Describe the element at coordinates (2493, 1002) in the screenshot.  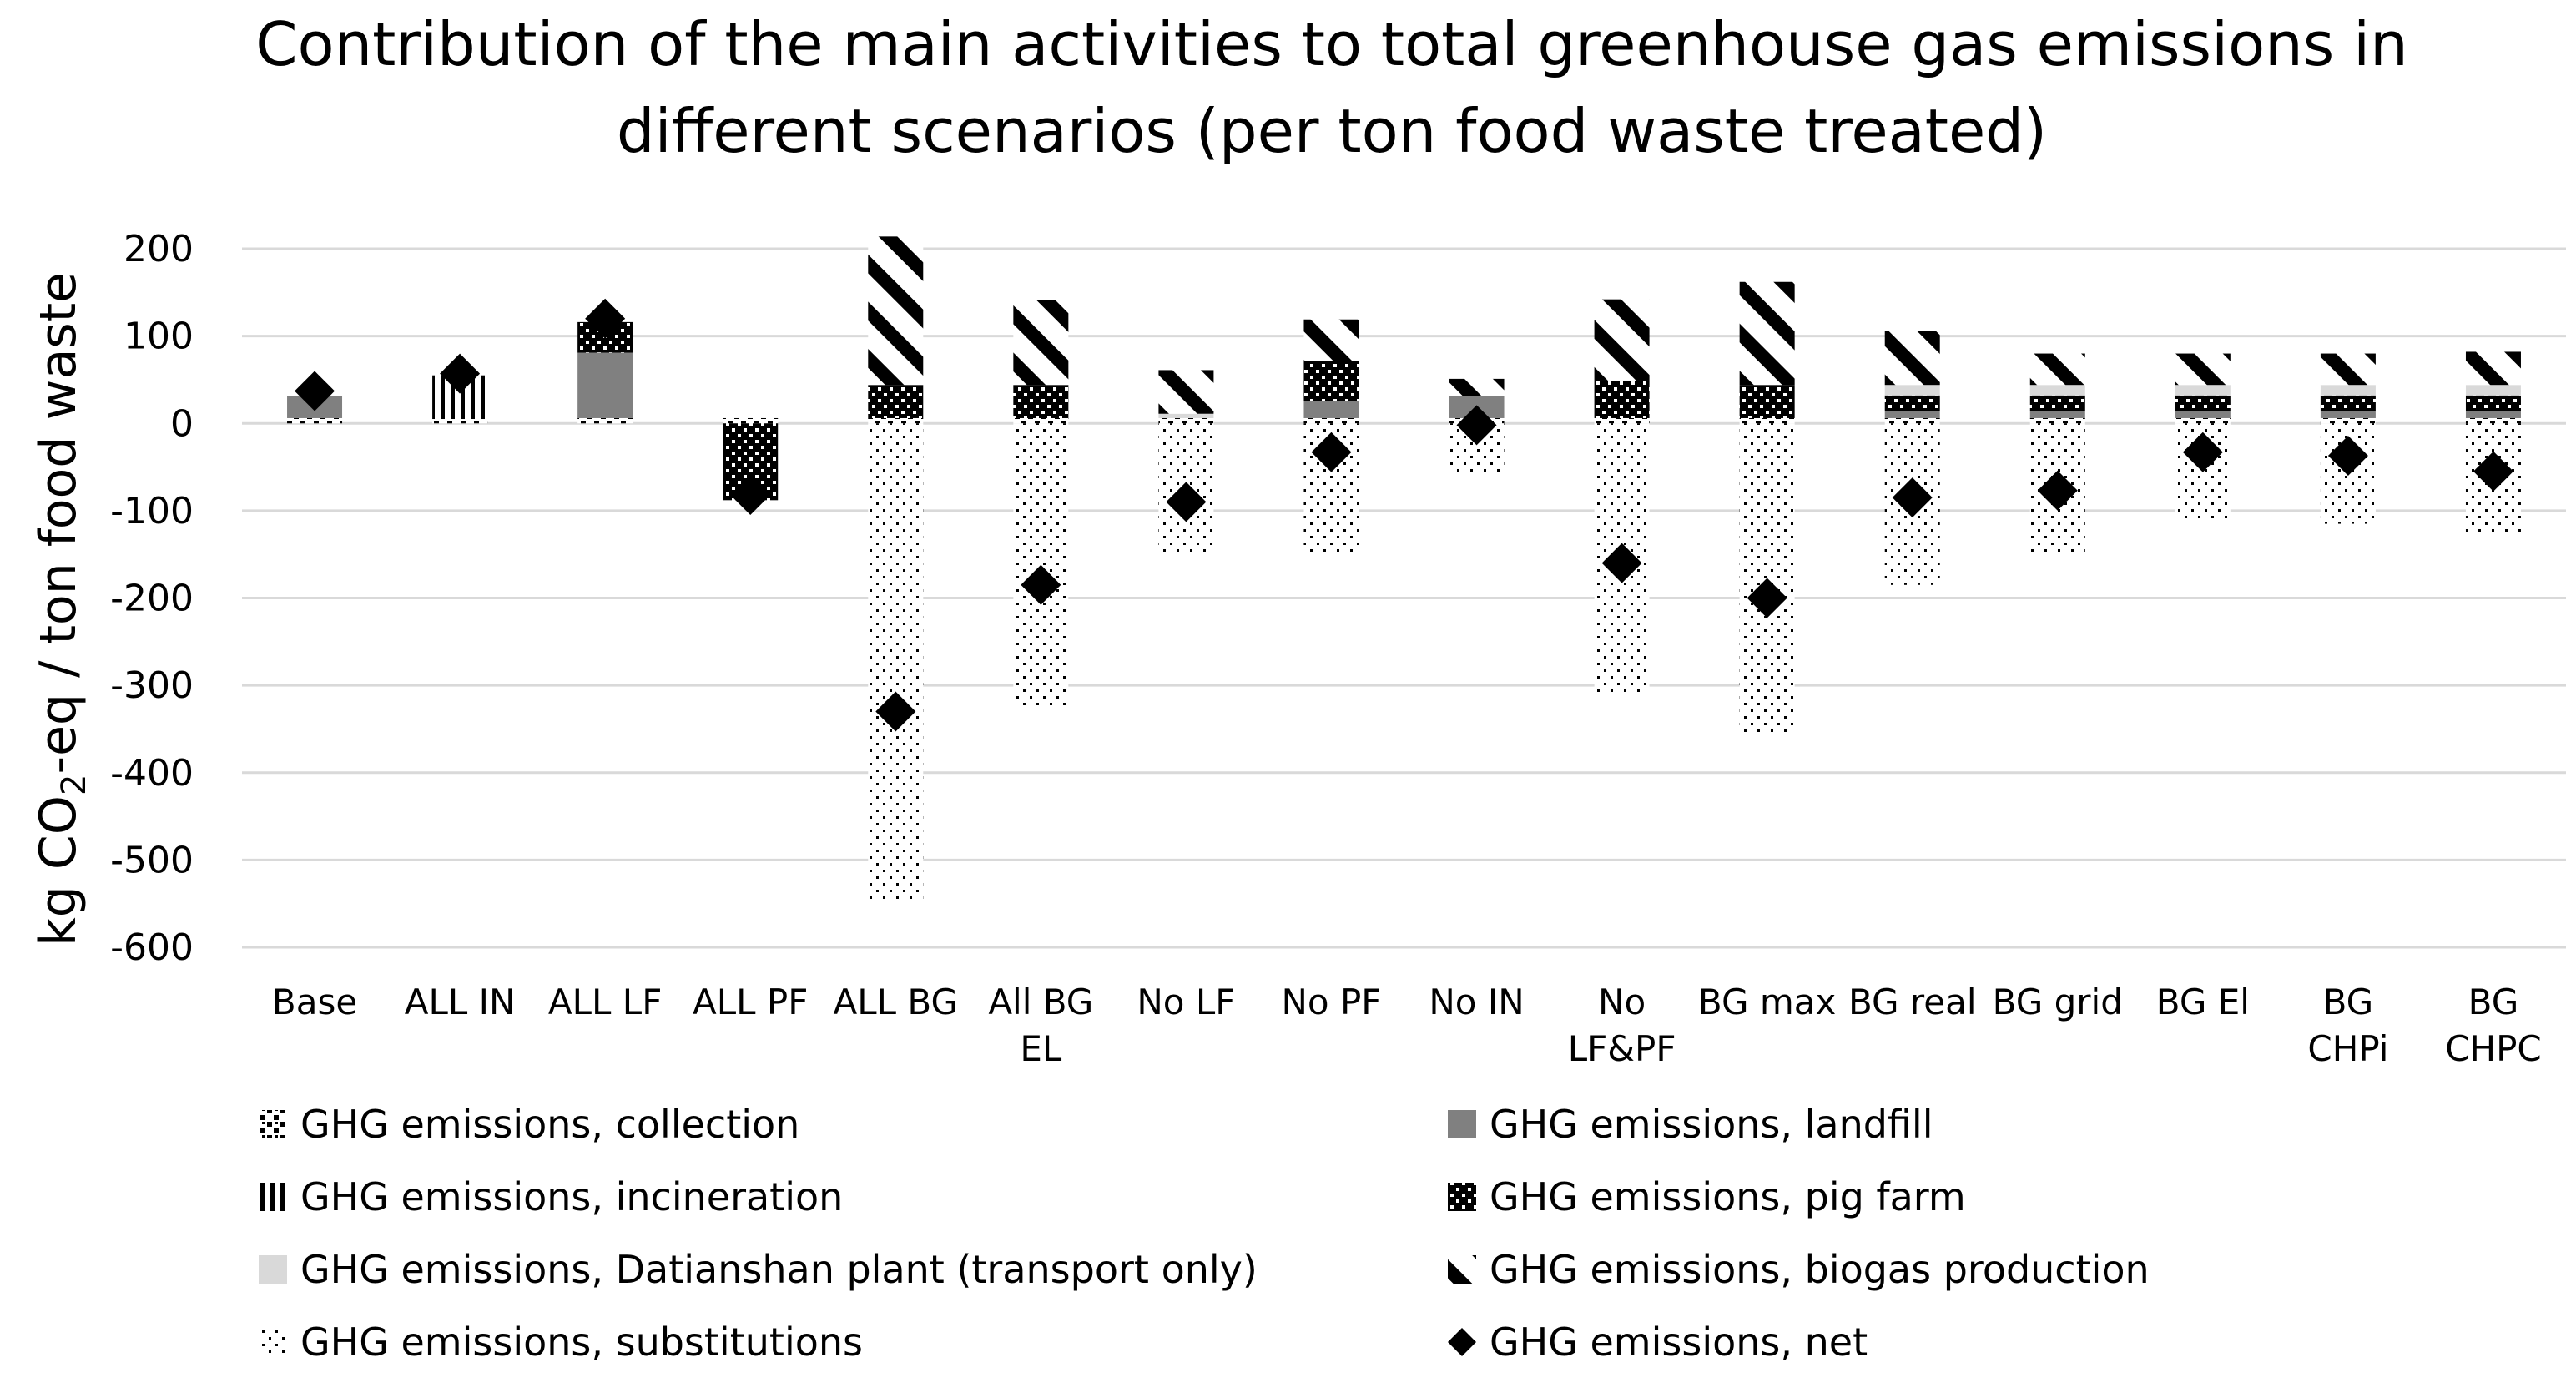
I see `x-tick-label-line: BG` at that location.